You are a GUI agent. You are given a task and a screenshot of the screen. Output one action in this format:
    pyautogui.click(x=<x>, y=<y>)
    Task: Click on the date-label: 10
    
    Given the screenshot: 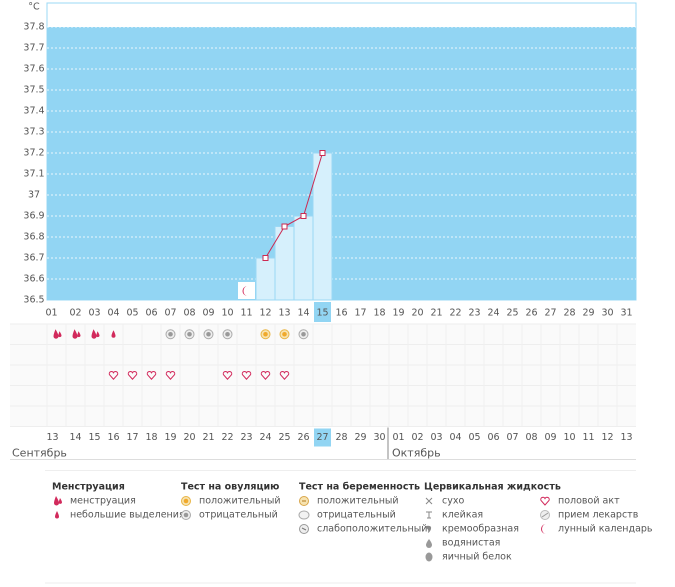 What is the action you would take?
    pyautogui.click(x=569, y=437)
    